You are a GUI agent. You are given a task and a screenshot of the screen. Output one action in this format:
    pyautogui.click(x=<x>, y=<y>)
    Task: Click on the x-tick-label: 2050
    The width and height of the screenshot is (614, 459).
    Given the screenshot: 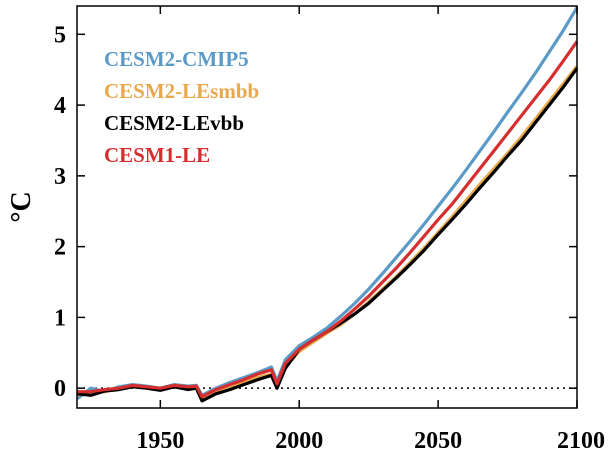 What is the action you would take?
    pyautogui.click(x=438, y=441)
    